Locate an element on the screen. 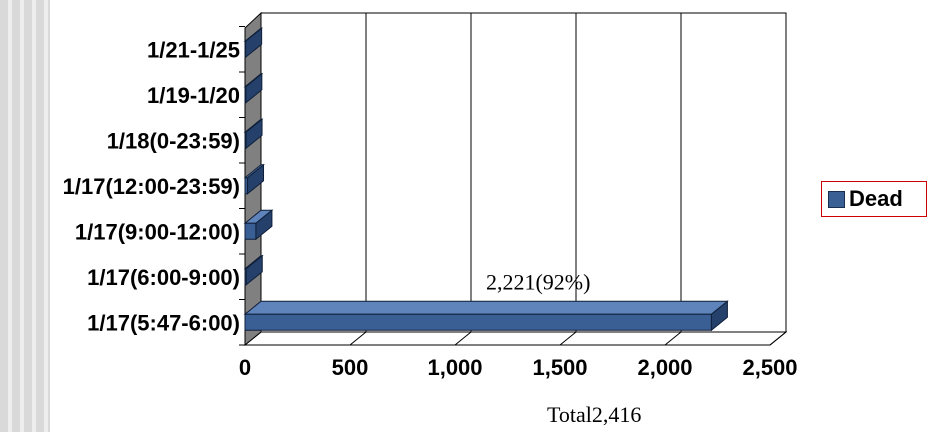  category-label: 1/19-1/20 is located at coordinates (193, 95).